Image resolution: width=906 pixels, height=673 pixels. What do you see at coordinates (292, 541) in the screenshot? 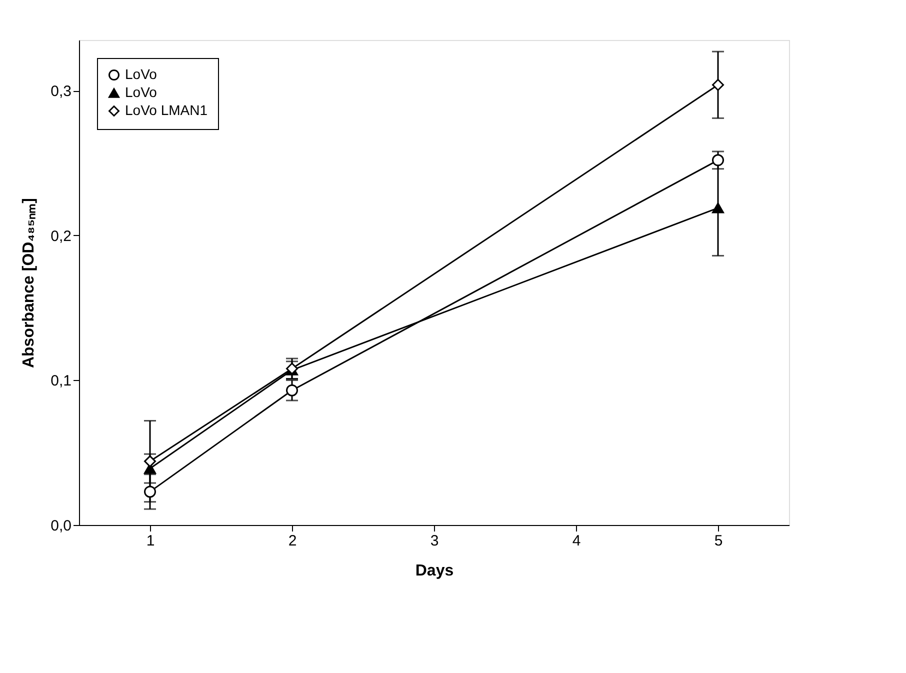
I see `x-tick-label: 2` at bounding box center [292, 541].